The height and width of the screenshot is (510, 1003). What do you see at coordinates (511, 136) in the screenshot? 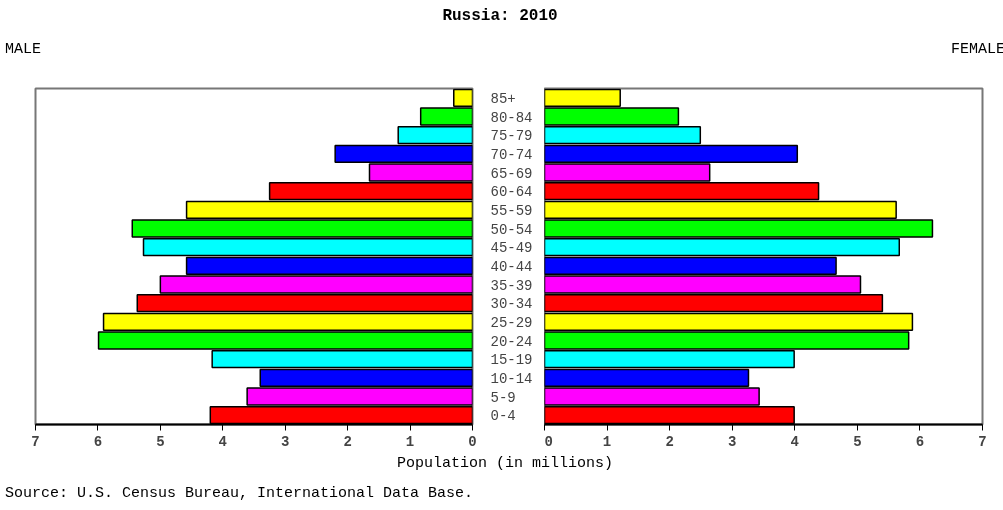
I see `y-tick-label: 75-79` at bounding box center [511, 136].